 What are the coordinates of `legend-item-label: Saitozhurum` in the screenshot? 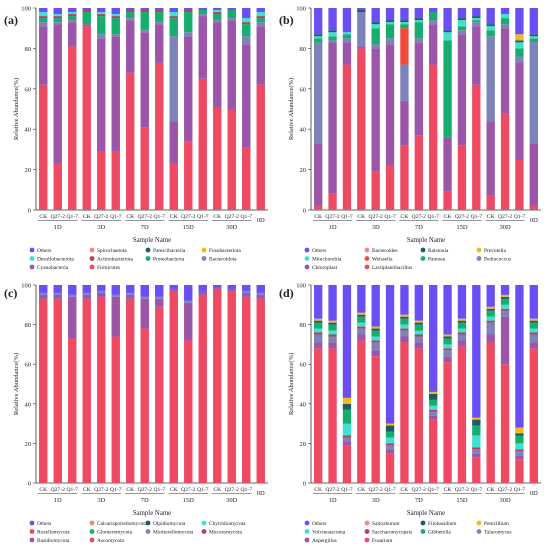 It's located at (386, 524).